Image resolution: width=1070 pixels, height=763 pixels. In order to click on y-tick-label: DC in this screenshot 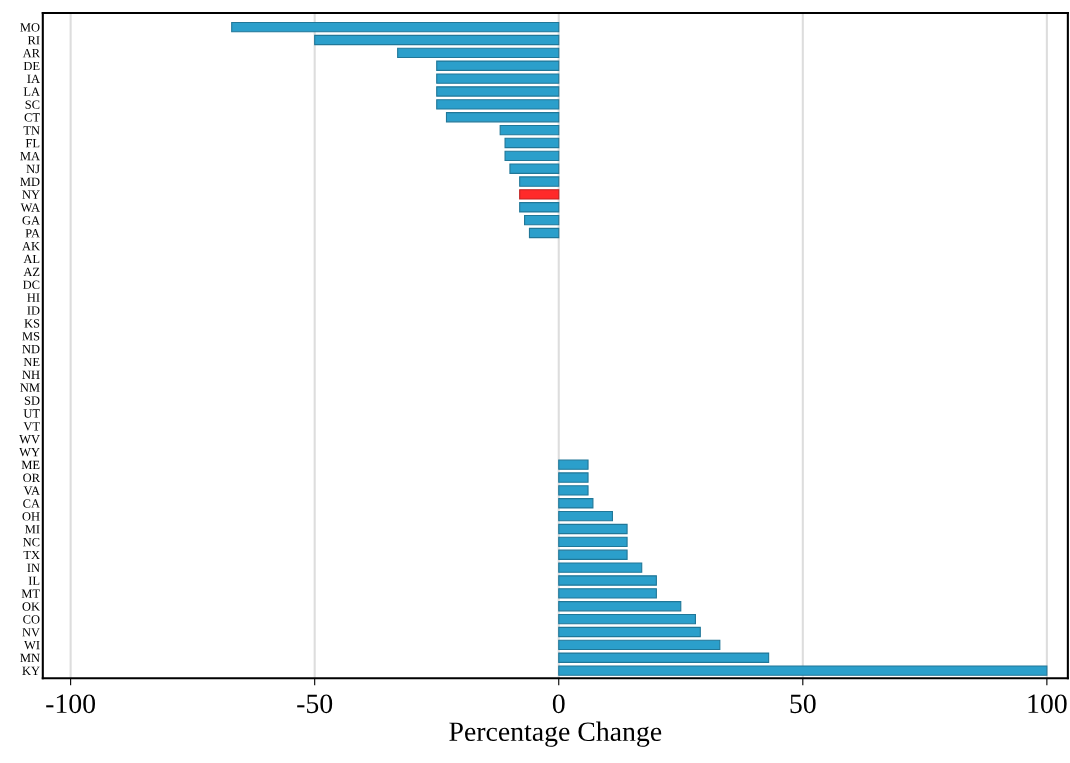, I will do `click(31, 284)`.